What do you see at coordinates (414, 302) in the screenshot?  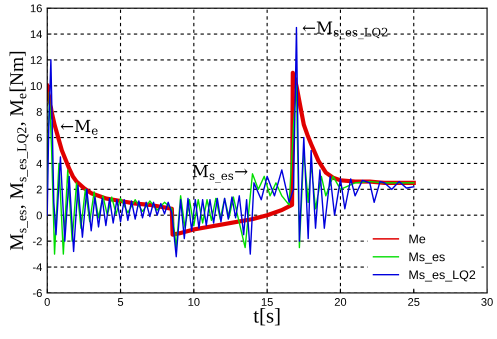 I see `x-tick-label: 25` at bounding box center [414, 302].